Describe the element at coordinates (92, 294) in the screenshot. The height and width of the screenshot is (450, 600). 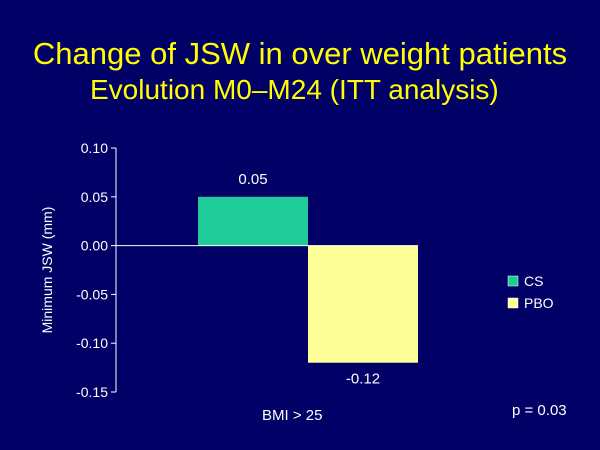
I see `y-tick-label: -0.05` at that location.